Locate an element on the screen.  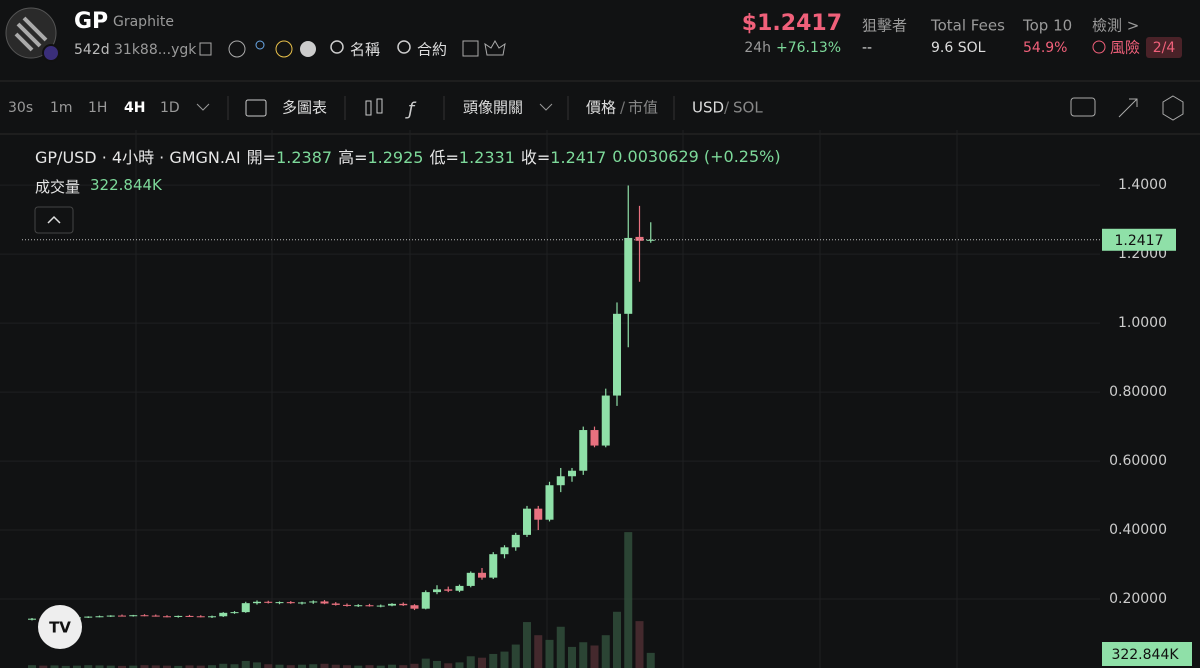
tv-logo is located at coordinates (60, 627).